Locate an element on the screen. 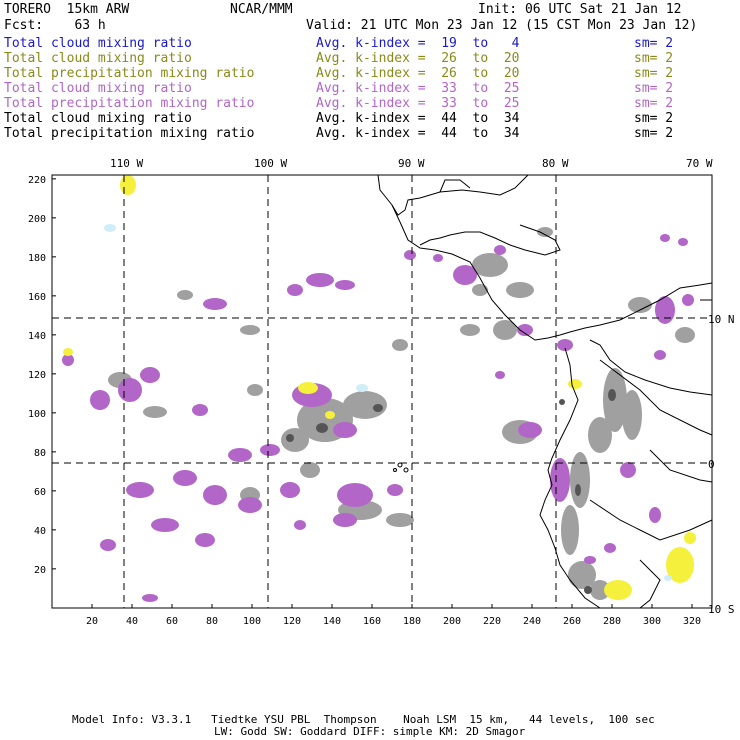 This screenshot has height=740, width=740. forecast-hour: Fcst: 63 h is located at coordinates (55, 25).